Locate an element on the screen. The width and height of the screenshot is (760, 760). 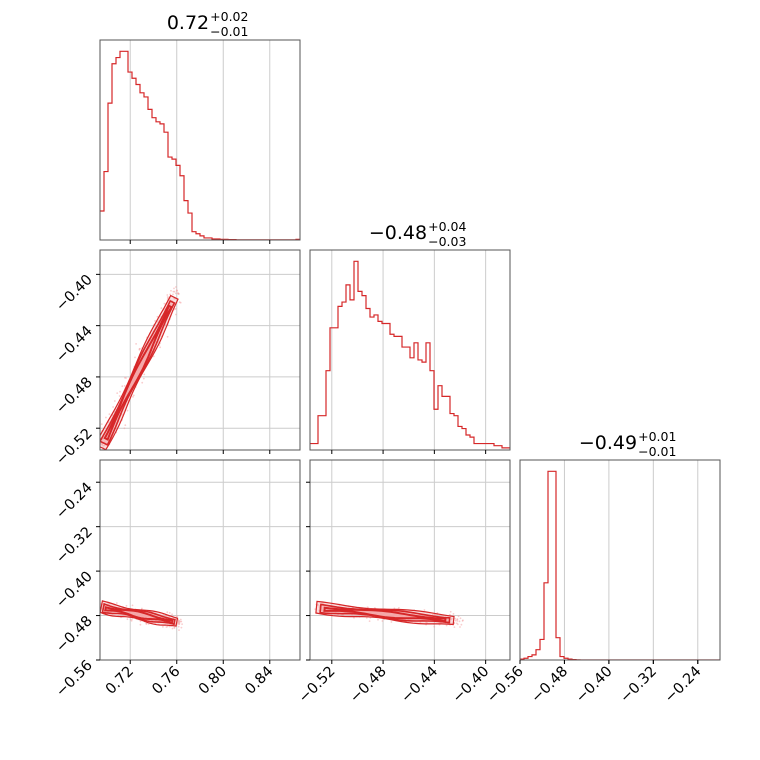
y-tick-label: −0.48 is located at coordinates (74, 634).